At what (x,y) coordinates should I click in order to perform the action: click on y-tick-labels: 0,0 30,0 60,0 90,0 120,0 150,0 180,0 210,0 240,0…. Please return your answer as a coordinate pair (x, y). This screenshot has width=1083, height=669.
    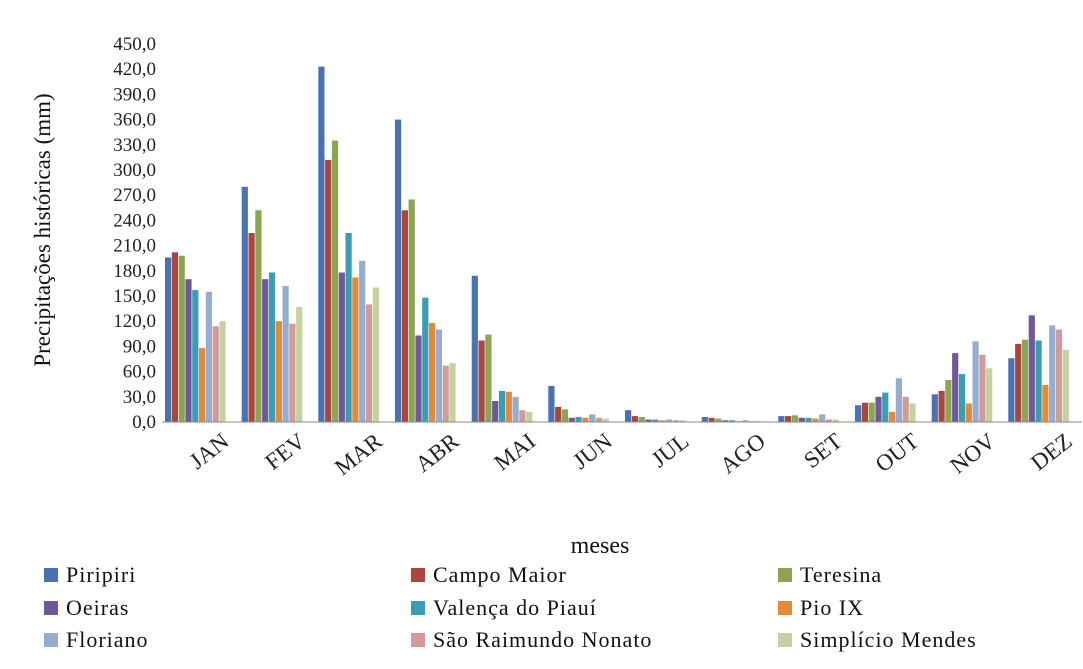
    Looking at the image, I should click on (134, 233).